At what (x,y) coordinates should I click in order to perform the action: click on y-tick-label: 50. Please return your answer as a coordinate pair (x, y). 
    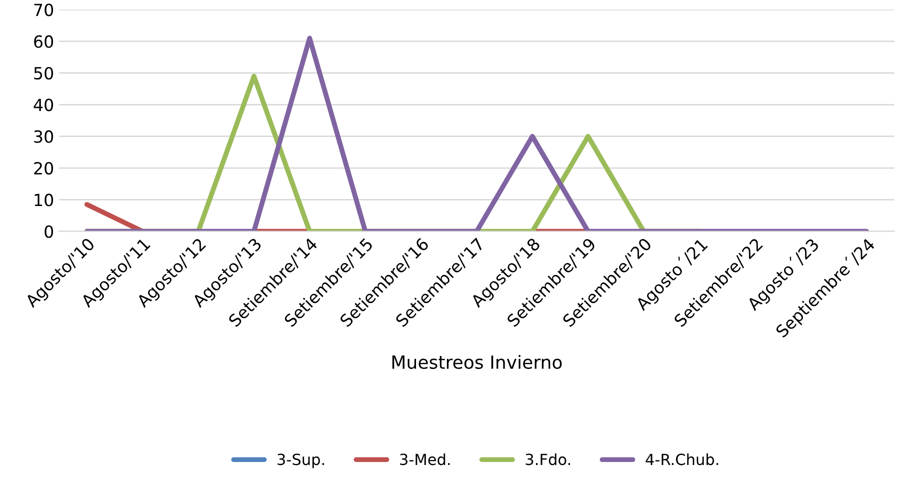
    Looking at the image, I should click on (44, 73).